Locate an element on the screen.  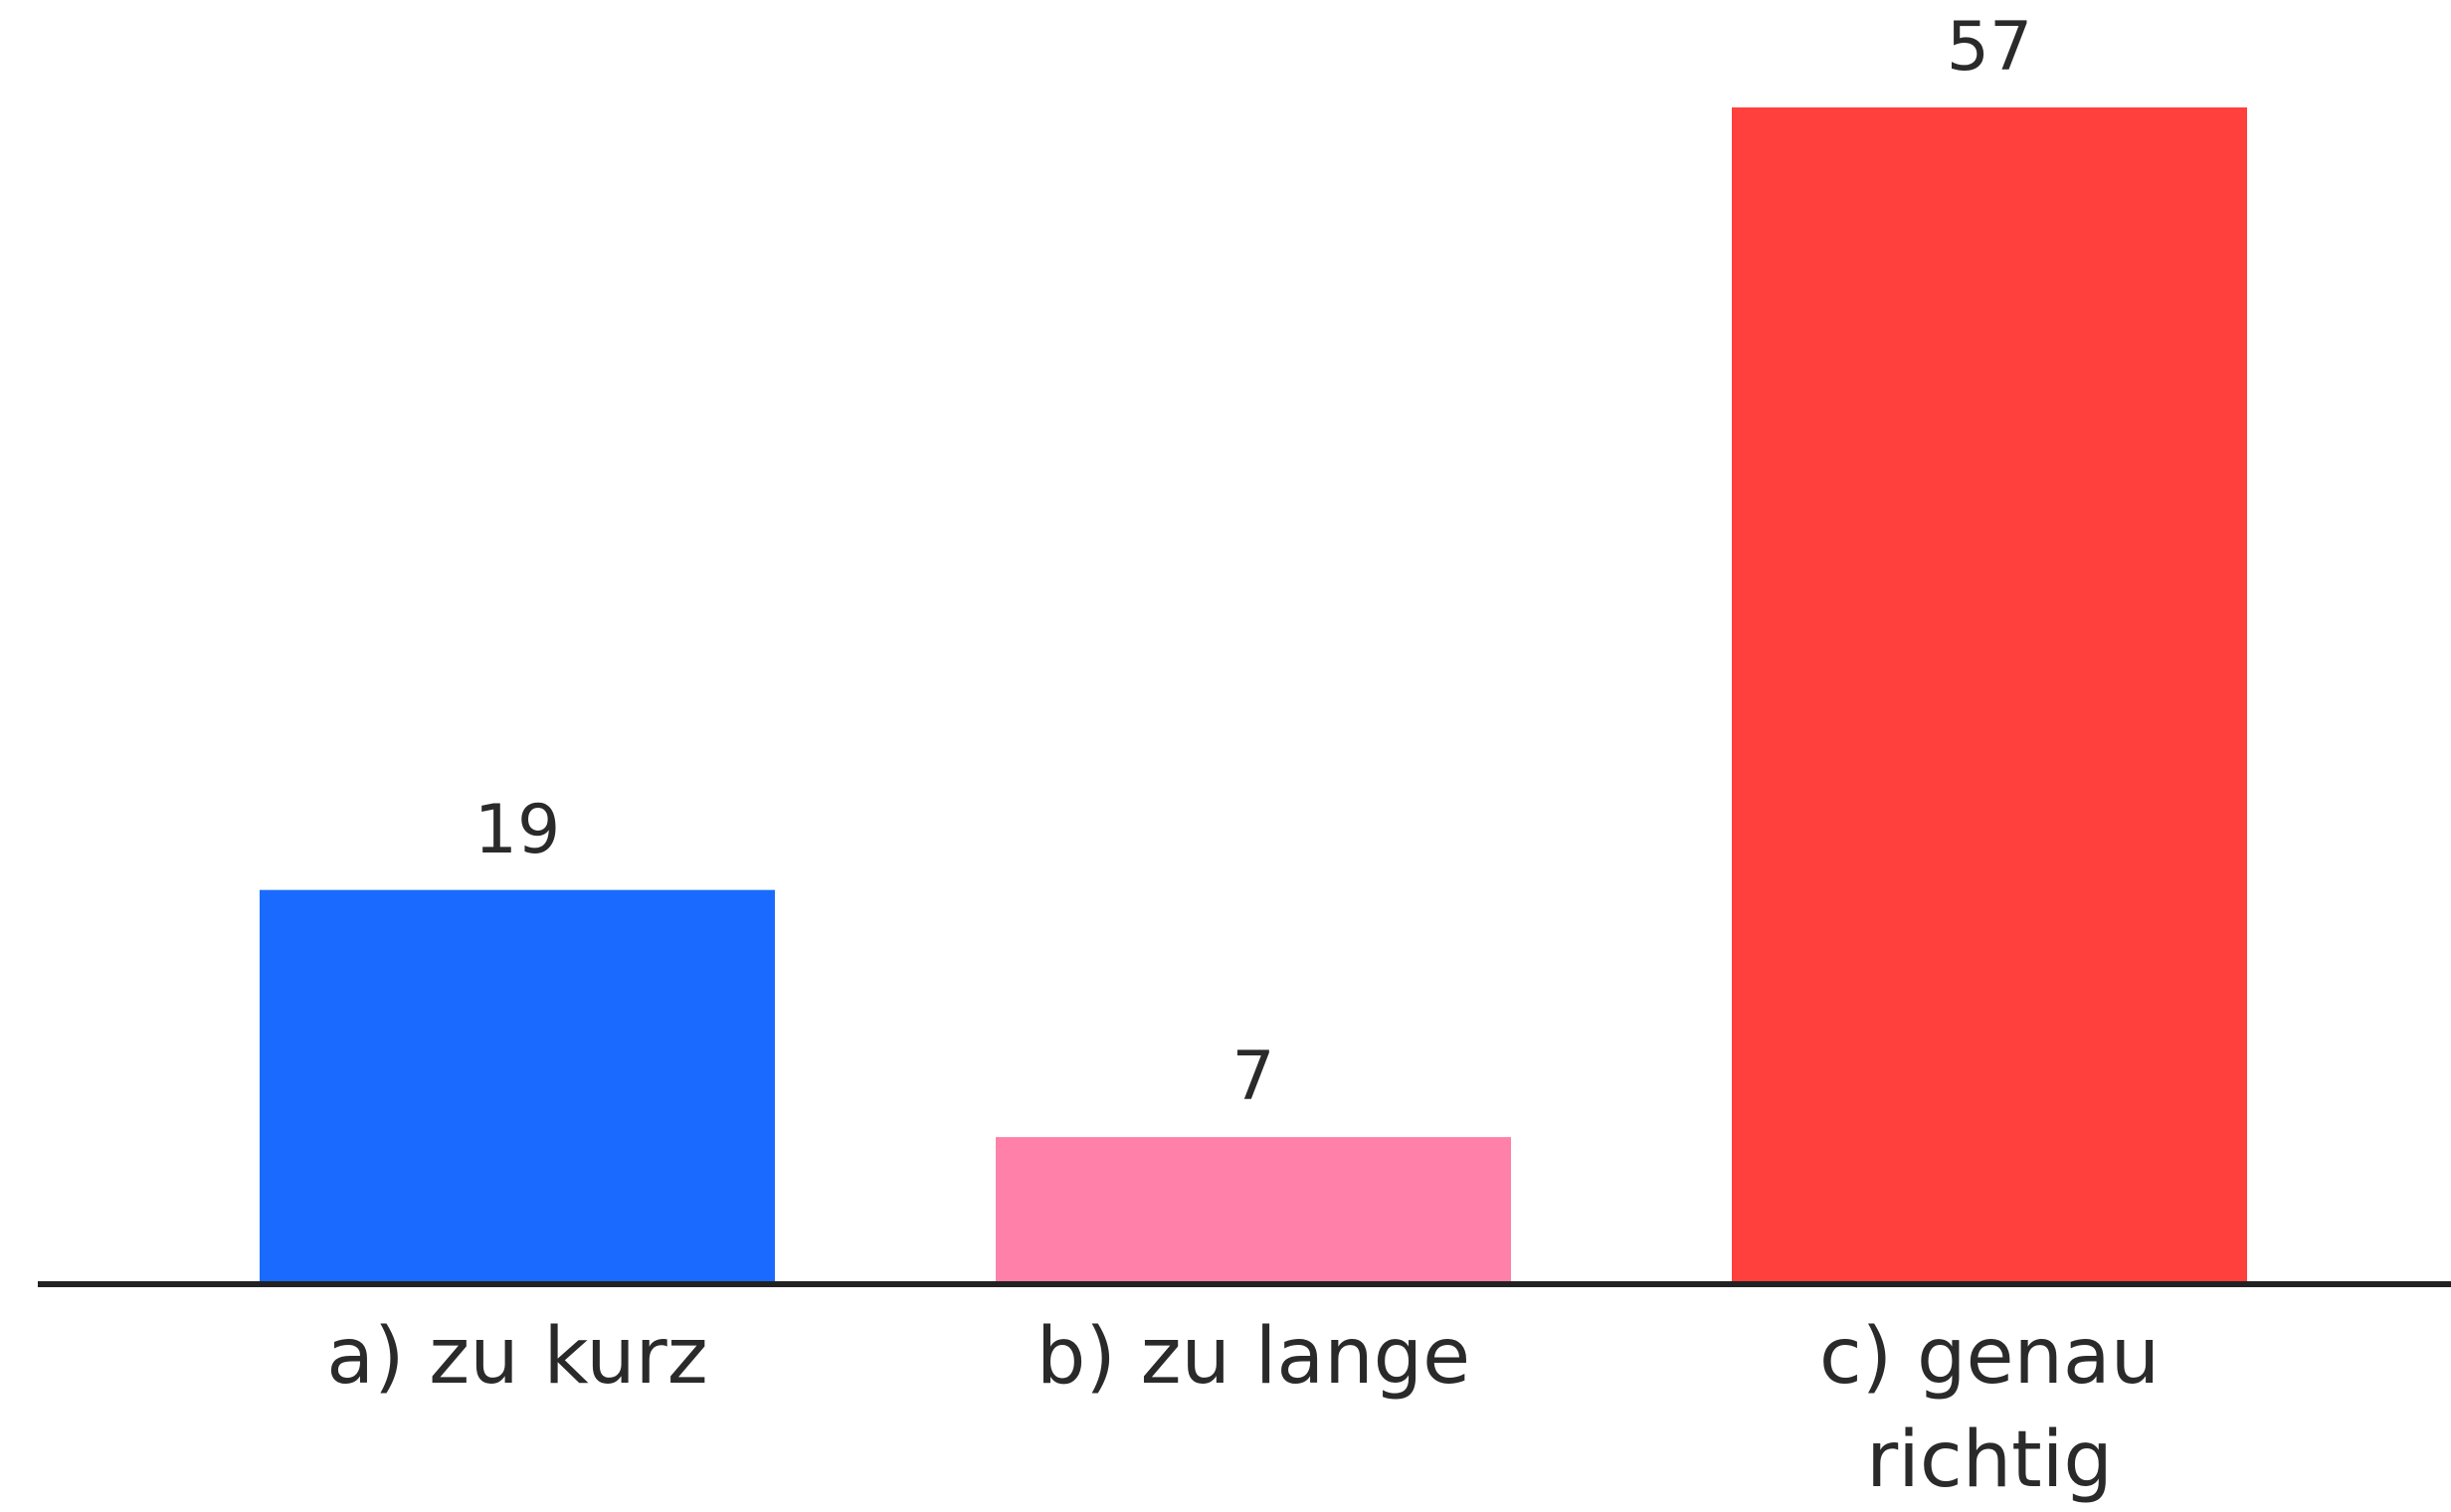
value-label: 7 is located at coordinates (1253, 1077).